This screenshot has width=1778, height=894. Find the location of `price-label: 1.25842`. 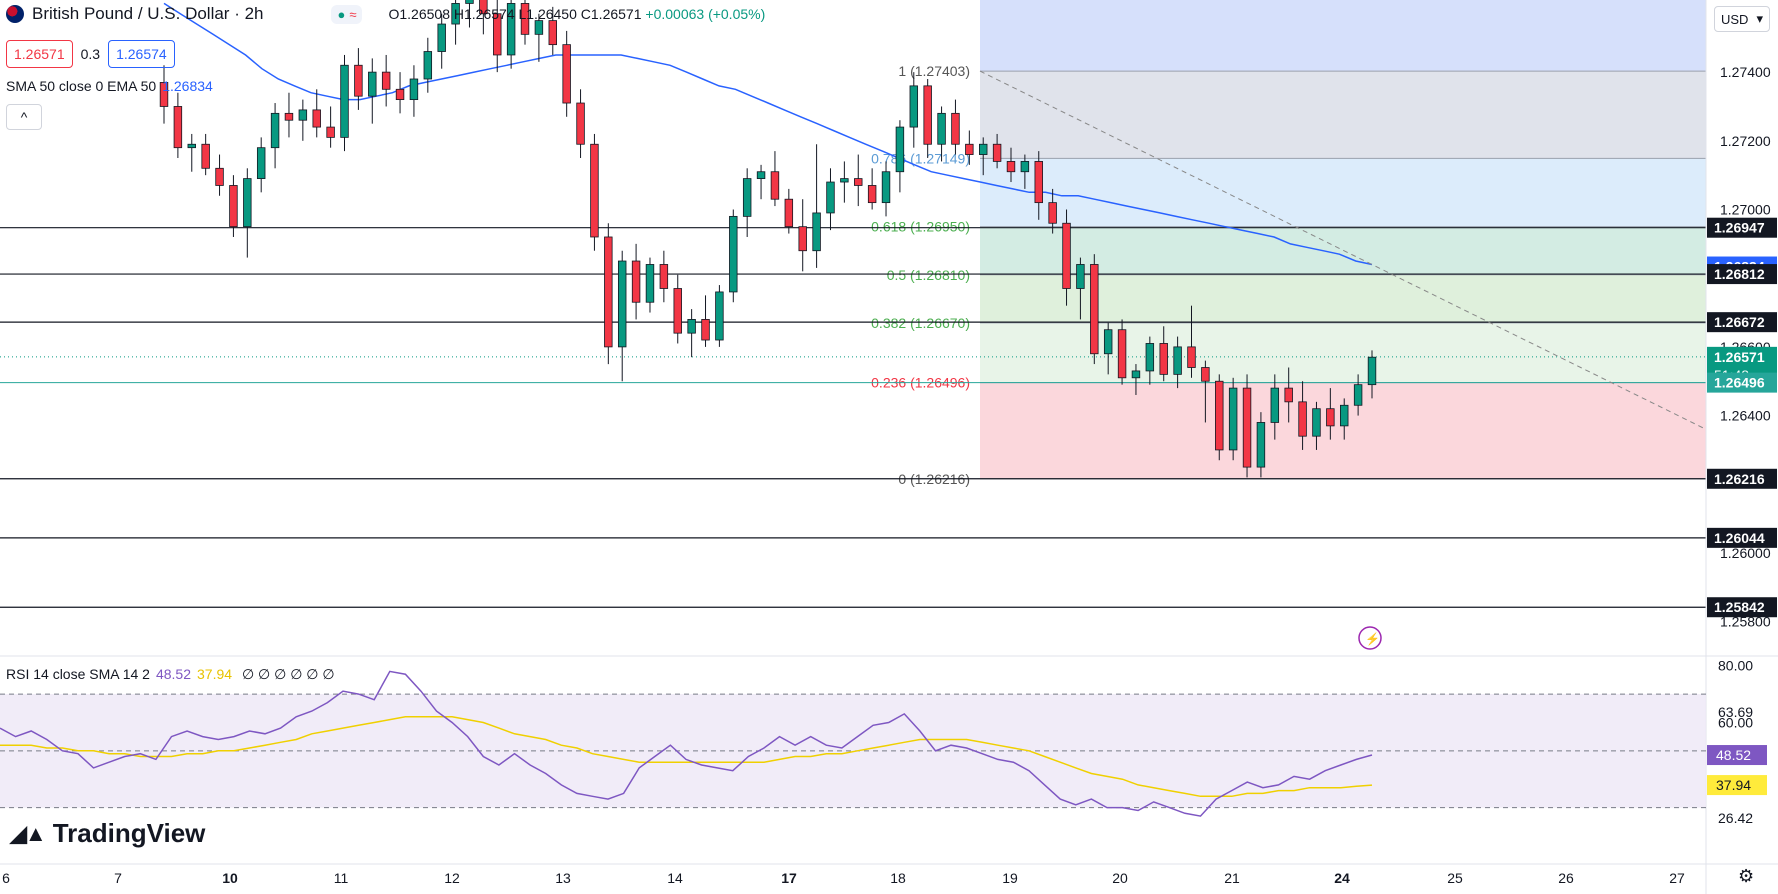

price-label: 1.25842 is located at coordinates (1739, 607).